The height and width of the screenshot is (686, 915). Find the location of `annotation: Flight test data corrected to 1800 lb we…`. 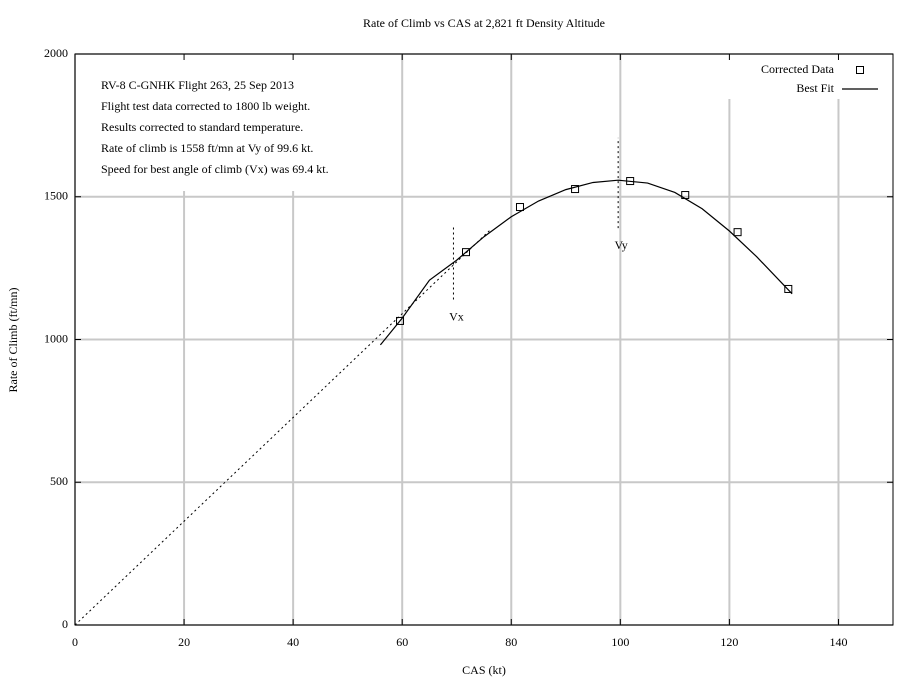

annotation: Flight test data corrected to 1800 lb we… is located at coordinates (205, 106).